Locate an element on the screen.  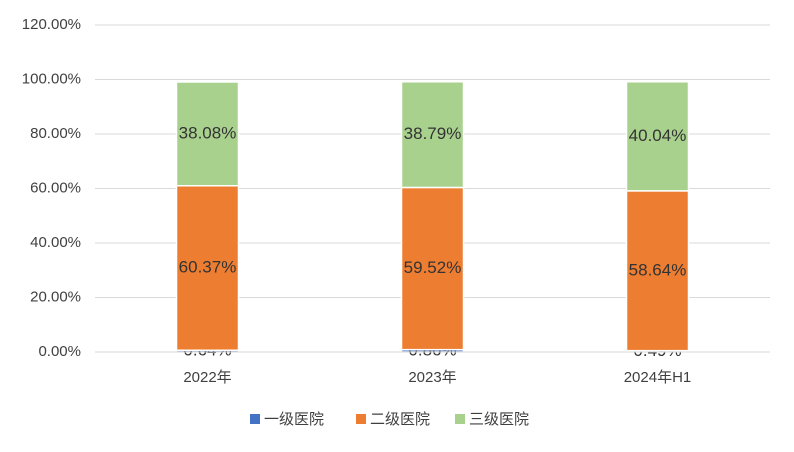
x-tick-label: 2024年H1 is located at coordinates (658, 377).